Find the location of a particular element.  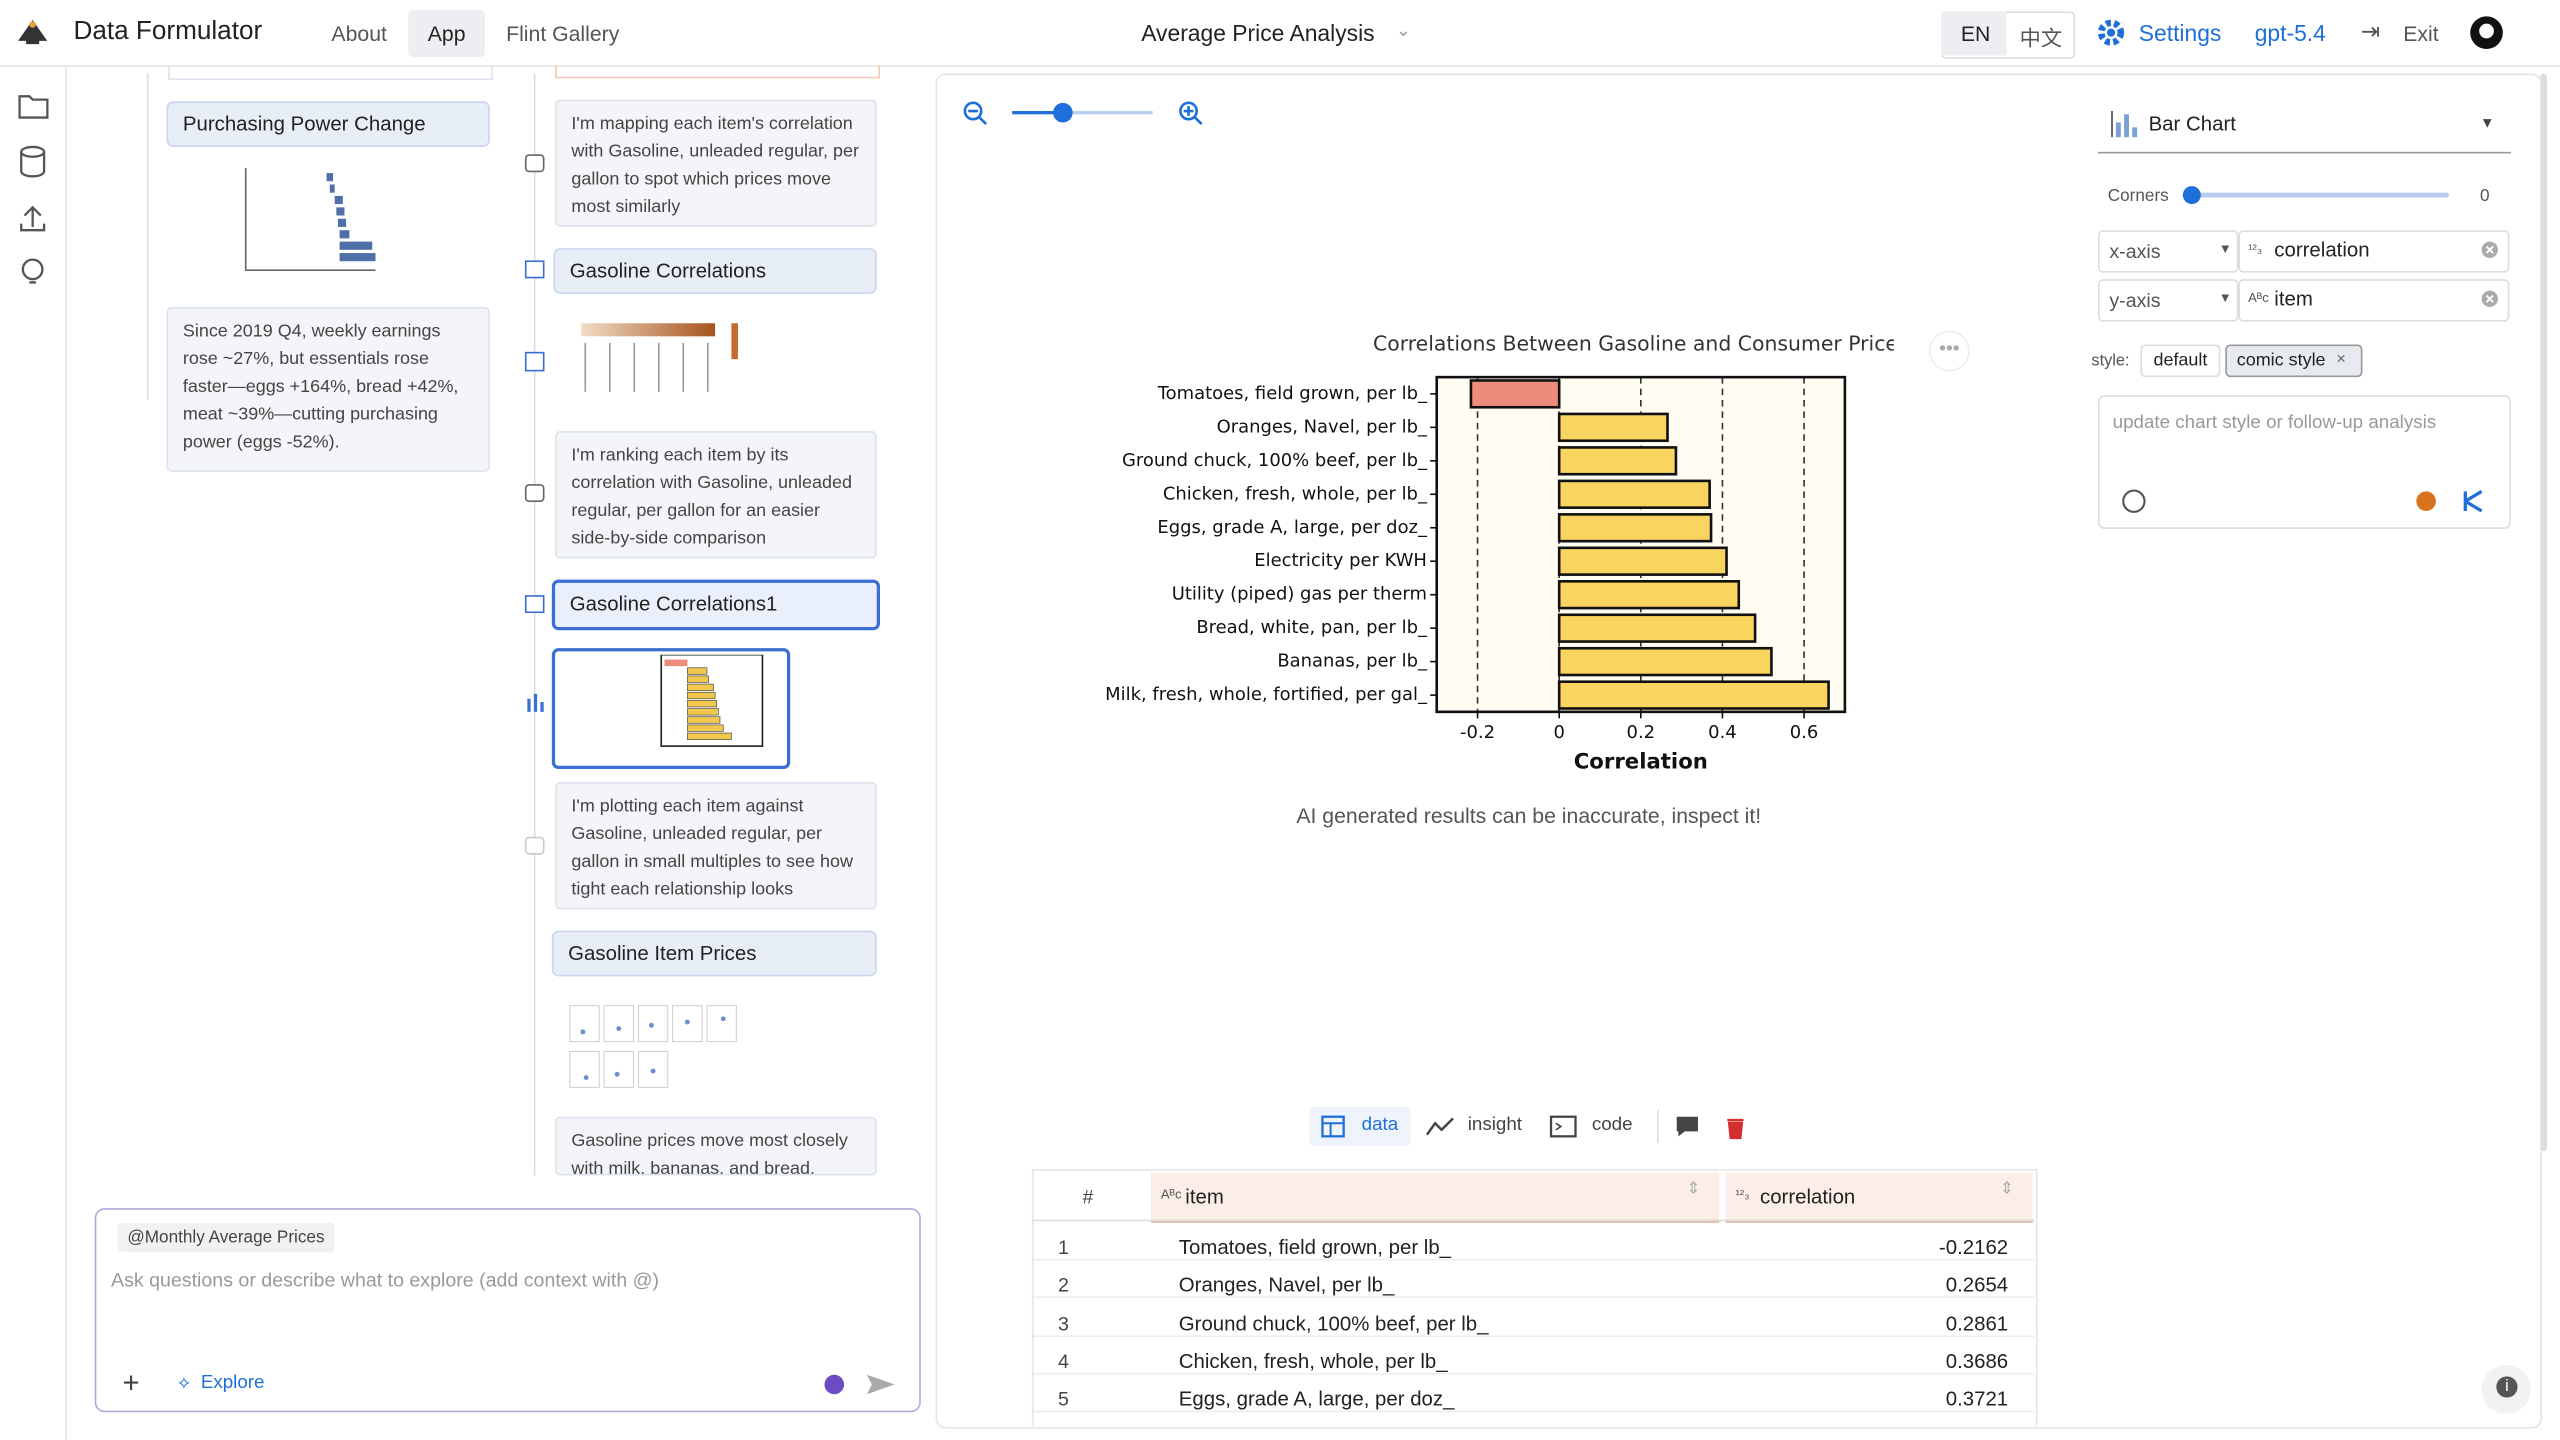

x-tick-label: 0.2 is located at coordinates (1641, 732).